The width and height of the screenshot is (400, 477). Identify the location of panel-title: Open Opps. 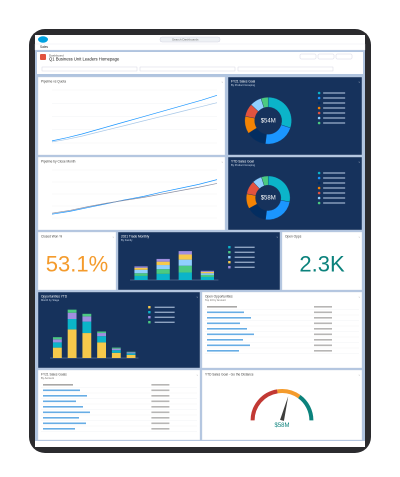
(293, 236).